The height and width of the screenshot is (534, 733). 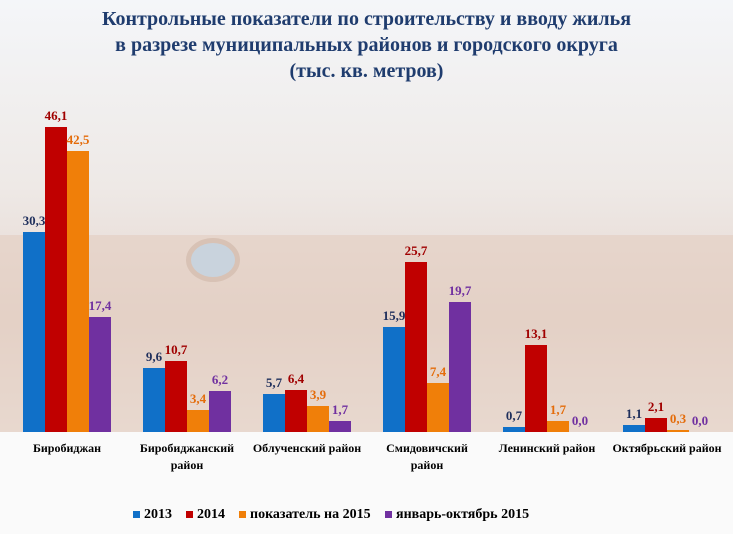 I want to click on x-tick-label: Смидовичский район, so click(x=427, y=456).